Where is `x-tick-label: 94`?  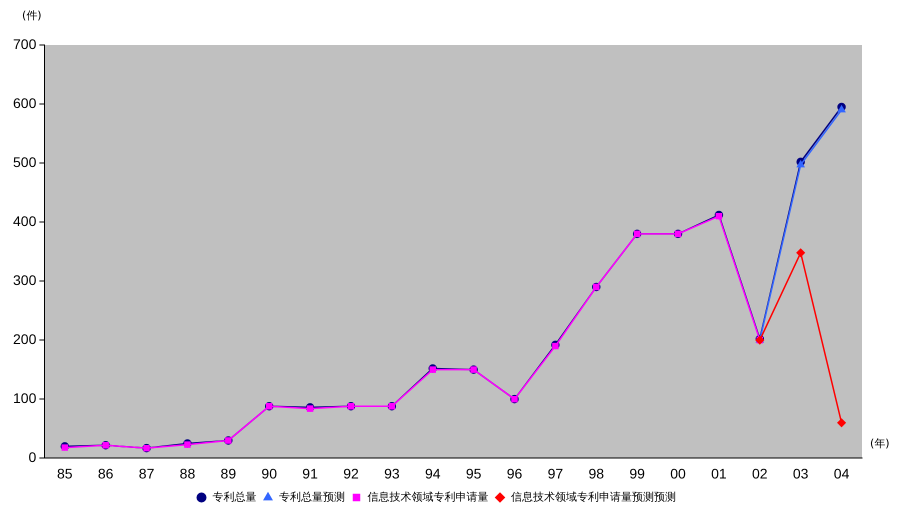
x-tick-label: 94 is located at coordinates (432, 473).